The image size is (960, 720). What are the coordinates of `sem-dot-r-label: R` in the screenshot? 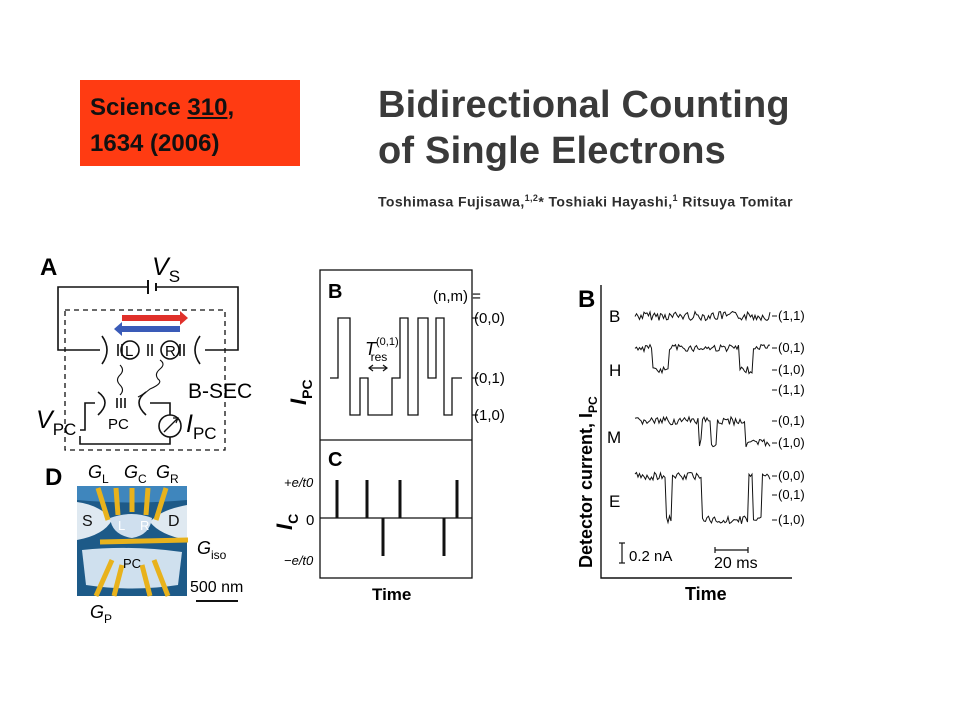 It's located at (144, 525).